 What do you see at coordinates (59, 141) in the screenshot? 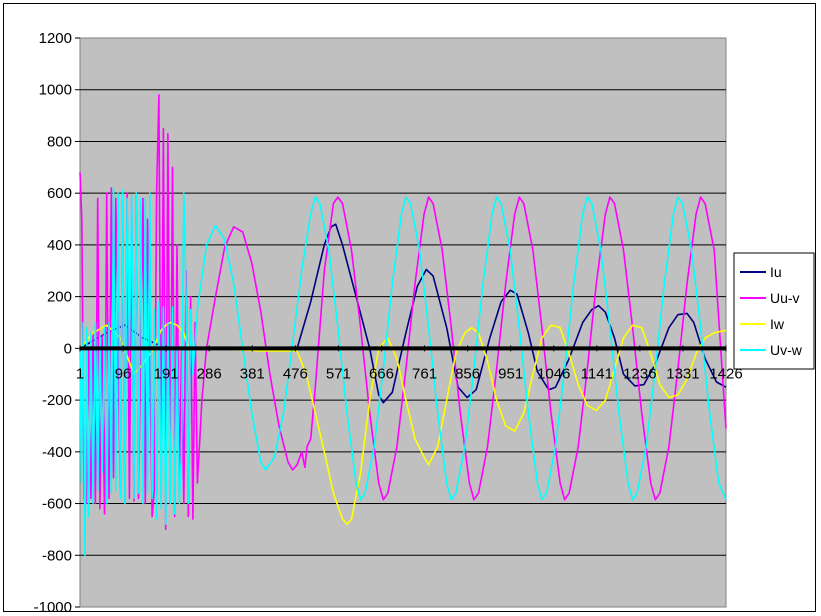
I see `y-tick-label: 800` at bounding box center [59, 141].